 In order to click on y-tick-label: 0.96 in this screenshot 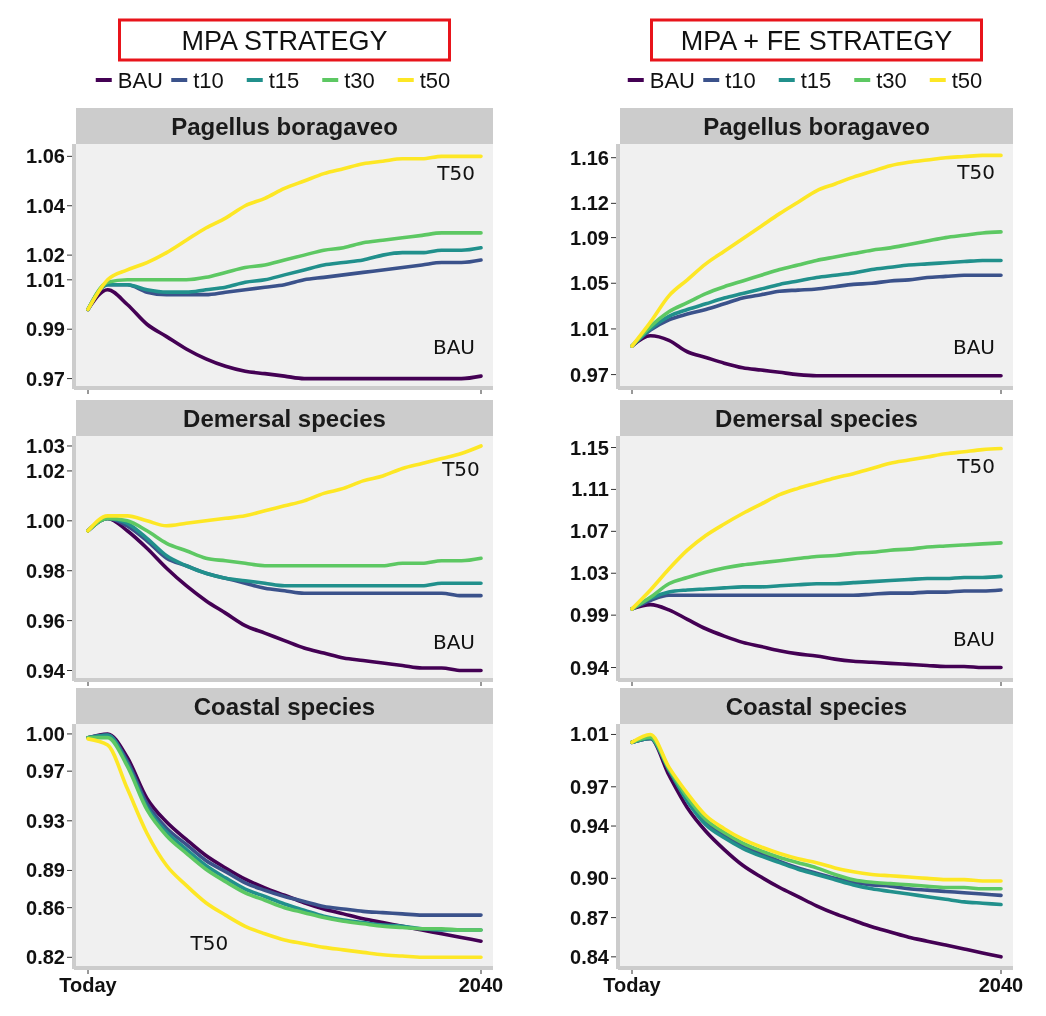, I will do `click(45, 620)`.